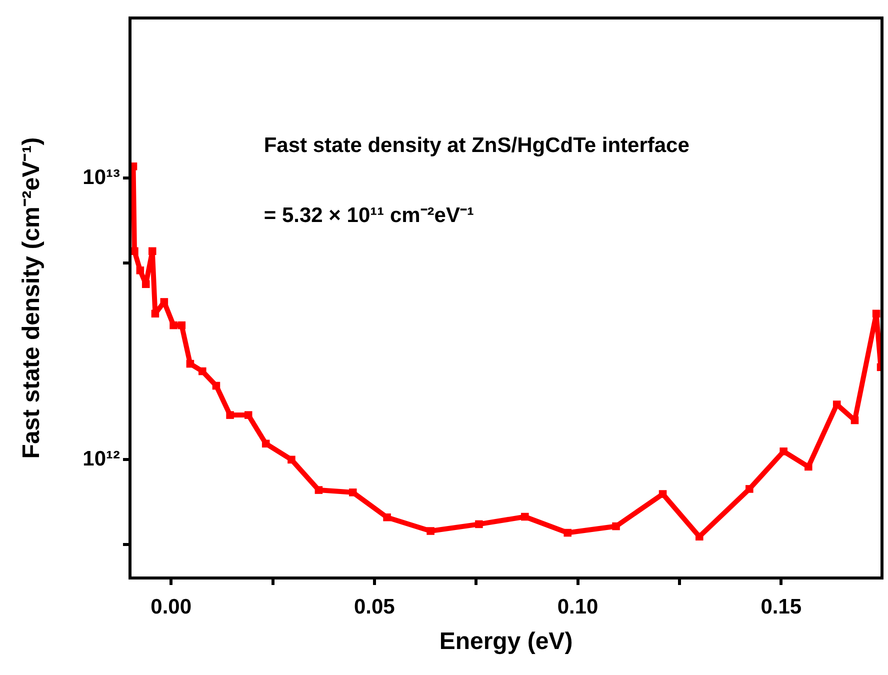 The width and height of the screenshot is (888, 675). Describe the element at coordinates (577, 606) in the screenshot. I see `x-tick-label: 0.10` at that location.